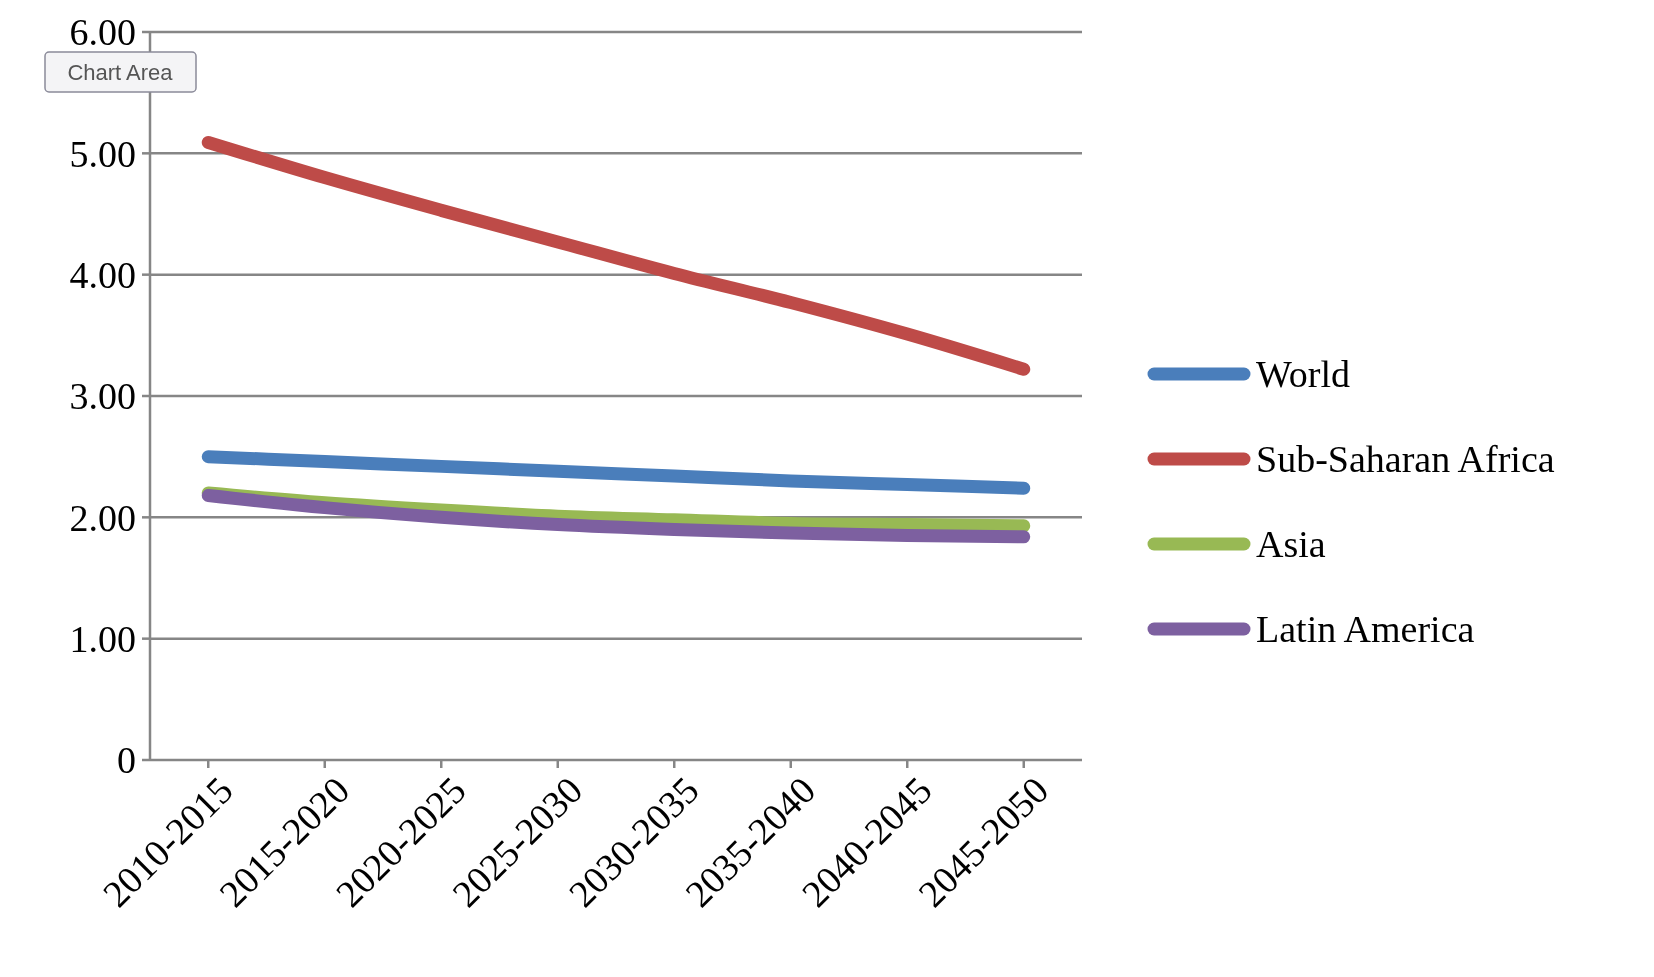  Describe the element at coordinates (120, 72) in the screenshot. I see `annotation: Chart Area` at that location.